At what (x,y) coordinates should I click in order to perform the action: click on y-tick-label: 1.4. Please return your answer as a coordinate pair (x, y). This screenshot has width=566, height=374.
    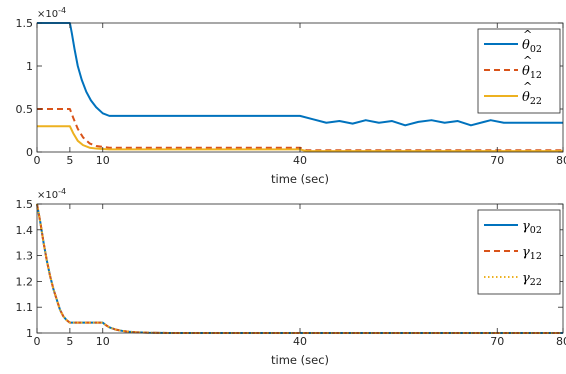
    Looking at the image, I should click on (25, 230).